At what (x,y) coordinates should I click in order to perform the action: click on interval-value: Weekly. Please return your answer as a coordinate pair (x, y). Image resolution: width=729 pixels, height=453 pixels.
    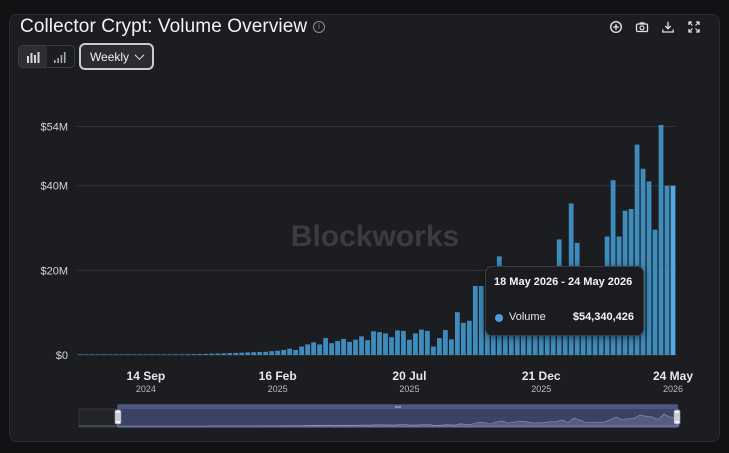
    Looking at the image, I should click on (109, 56).